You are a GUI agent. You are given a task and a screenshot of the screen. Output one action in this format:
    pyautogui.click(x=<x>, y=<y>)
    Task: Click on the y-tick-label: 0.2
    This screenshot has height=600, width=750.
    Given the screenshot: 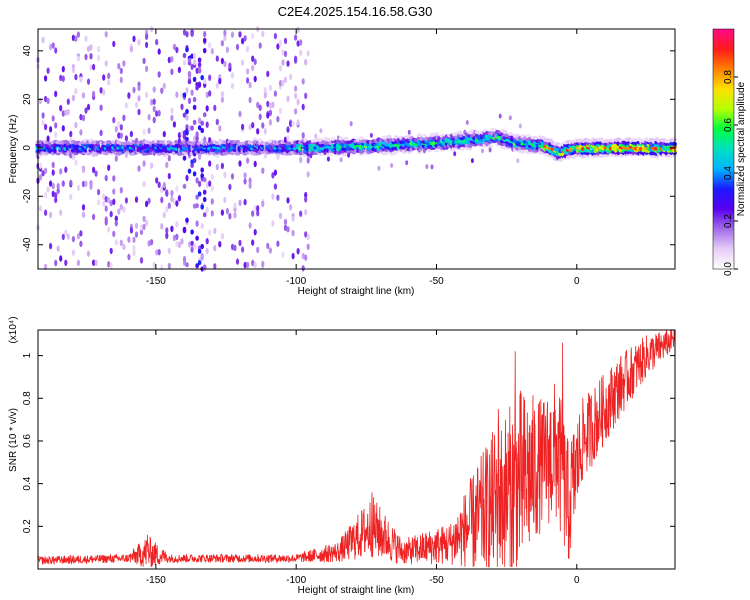 What is the action you would take?
    pyautogui.click(x=27, y=526)
    